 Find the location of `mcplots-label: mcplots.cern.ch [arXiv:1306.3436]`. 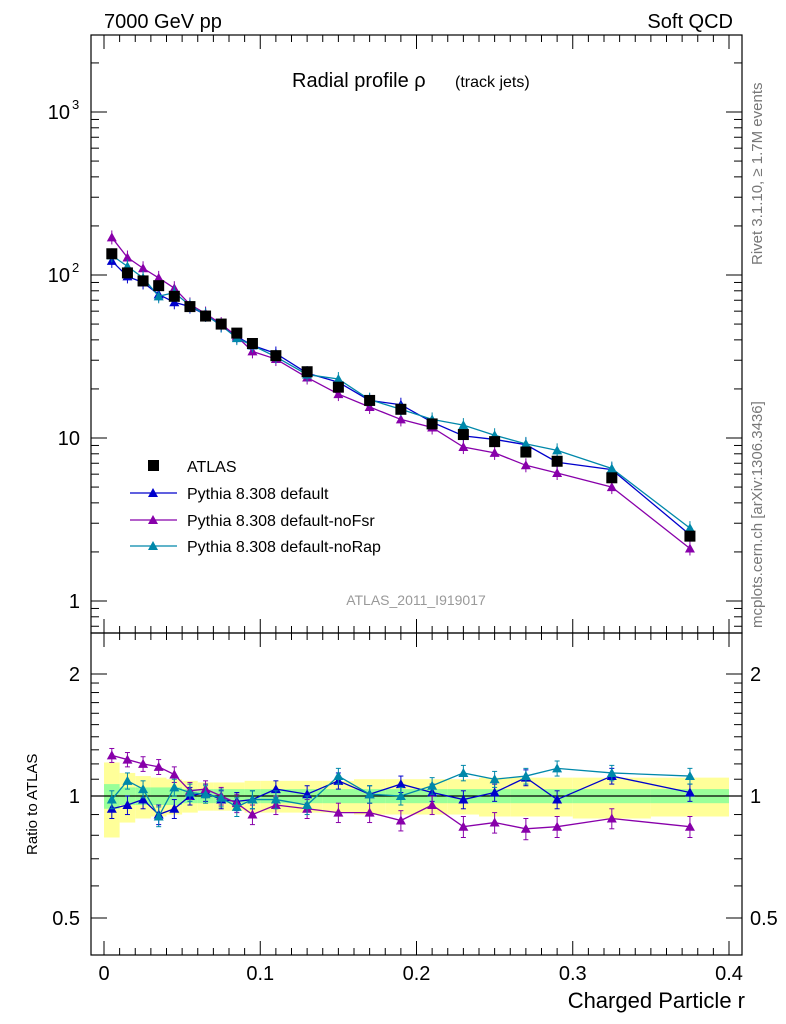

mcplots-label: mcplots.cern.ch [arXiv:1306.3436] is located at coordinates (757, 514).